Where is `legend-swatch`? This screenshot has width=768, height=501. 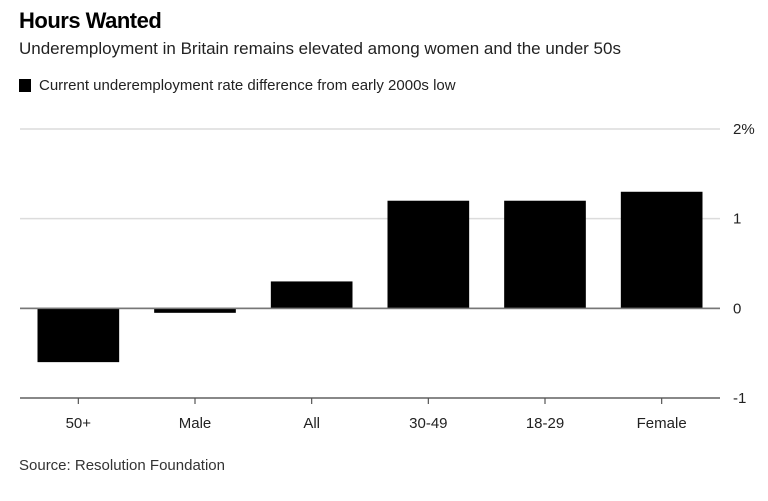 legend-swatch is located at coordinates (25, 85).